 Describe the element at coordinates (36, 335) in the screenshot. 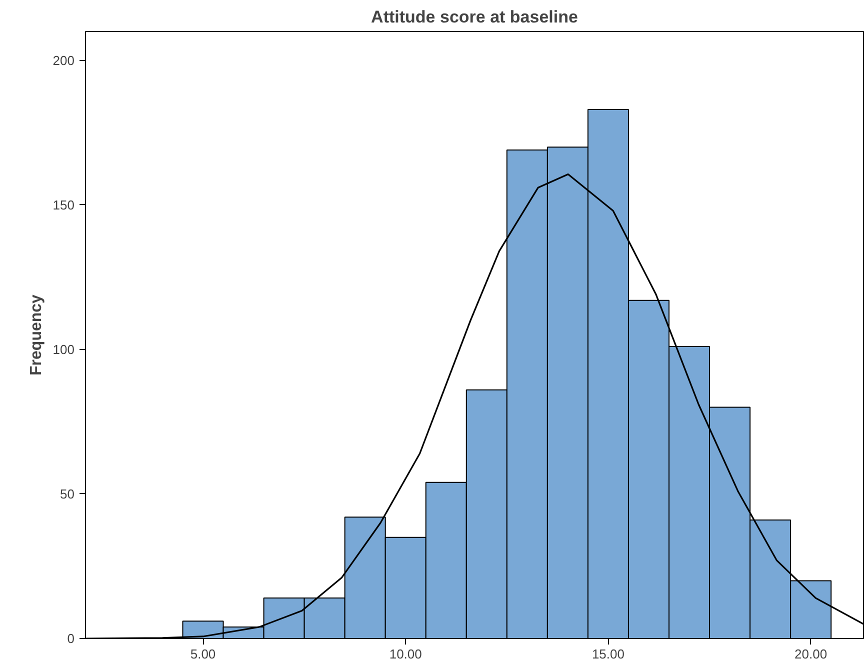

I see `y-axis-title: Frequency` at that location.